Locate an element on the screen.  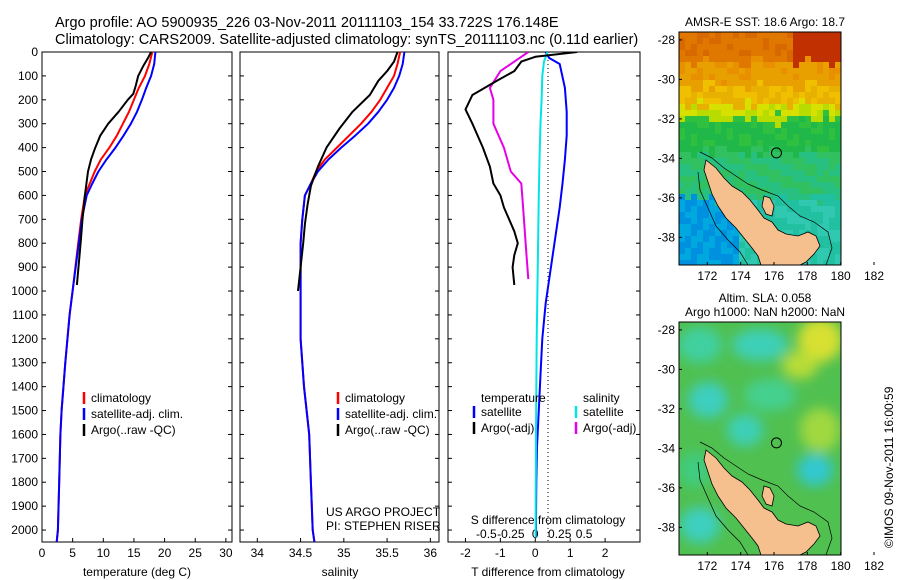
y-tick-label: 800 is located at coordinates (28, 243).